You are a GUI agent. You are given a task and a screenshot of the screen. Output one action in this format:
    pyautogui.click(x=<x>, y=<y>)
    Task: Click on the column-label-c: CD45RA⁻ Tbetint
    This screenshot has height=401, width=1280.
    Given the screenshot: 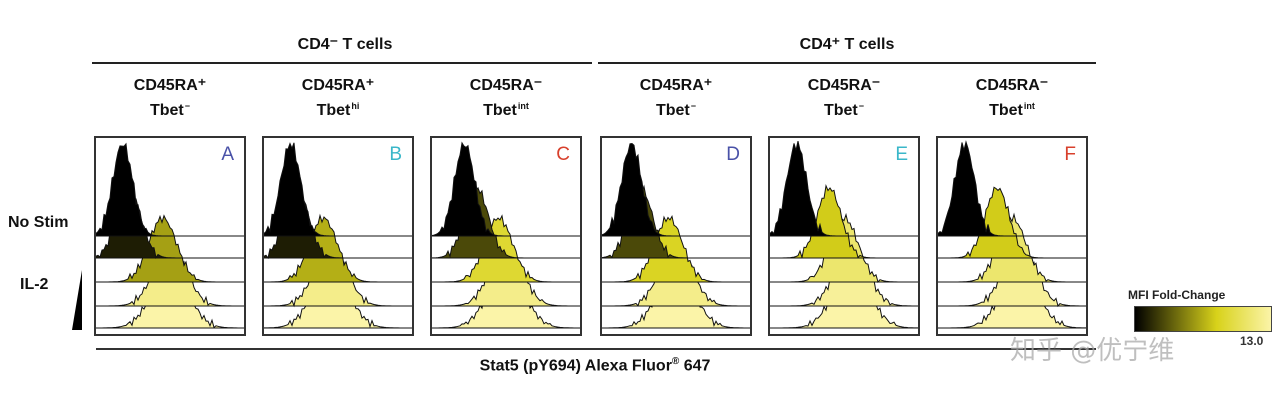 What is the action you would take?
    pyautogui.click(x=506, y=98)
    